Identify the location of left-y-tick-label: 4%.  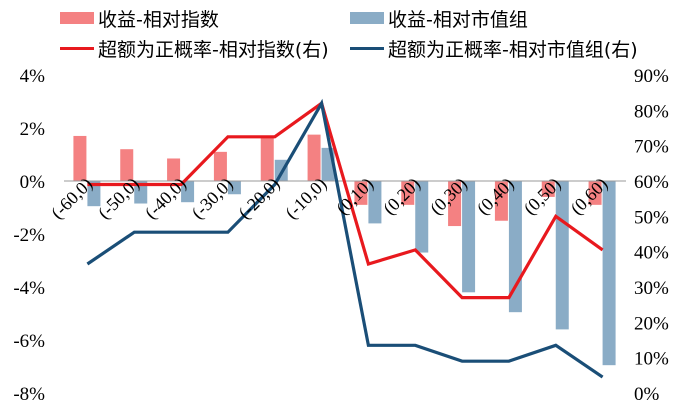
(33, 76).